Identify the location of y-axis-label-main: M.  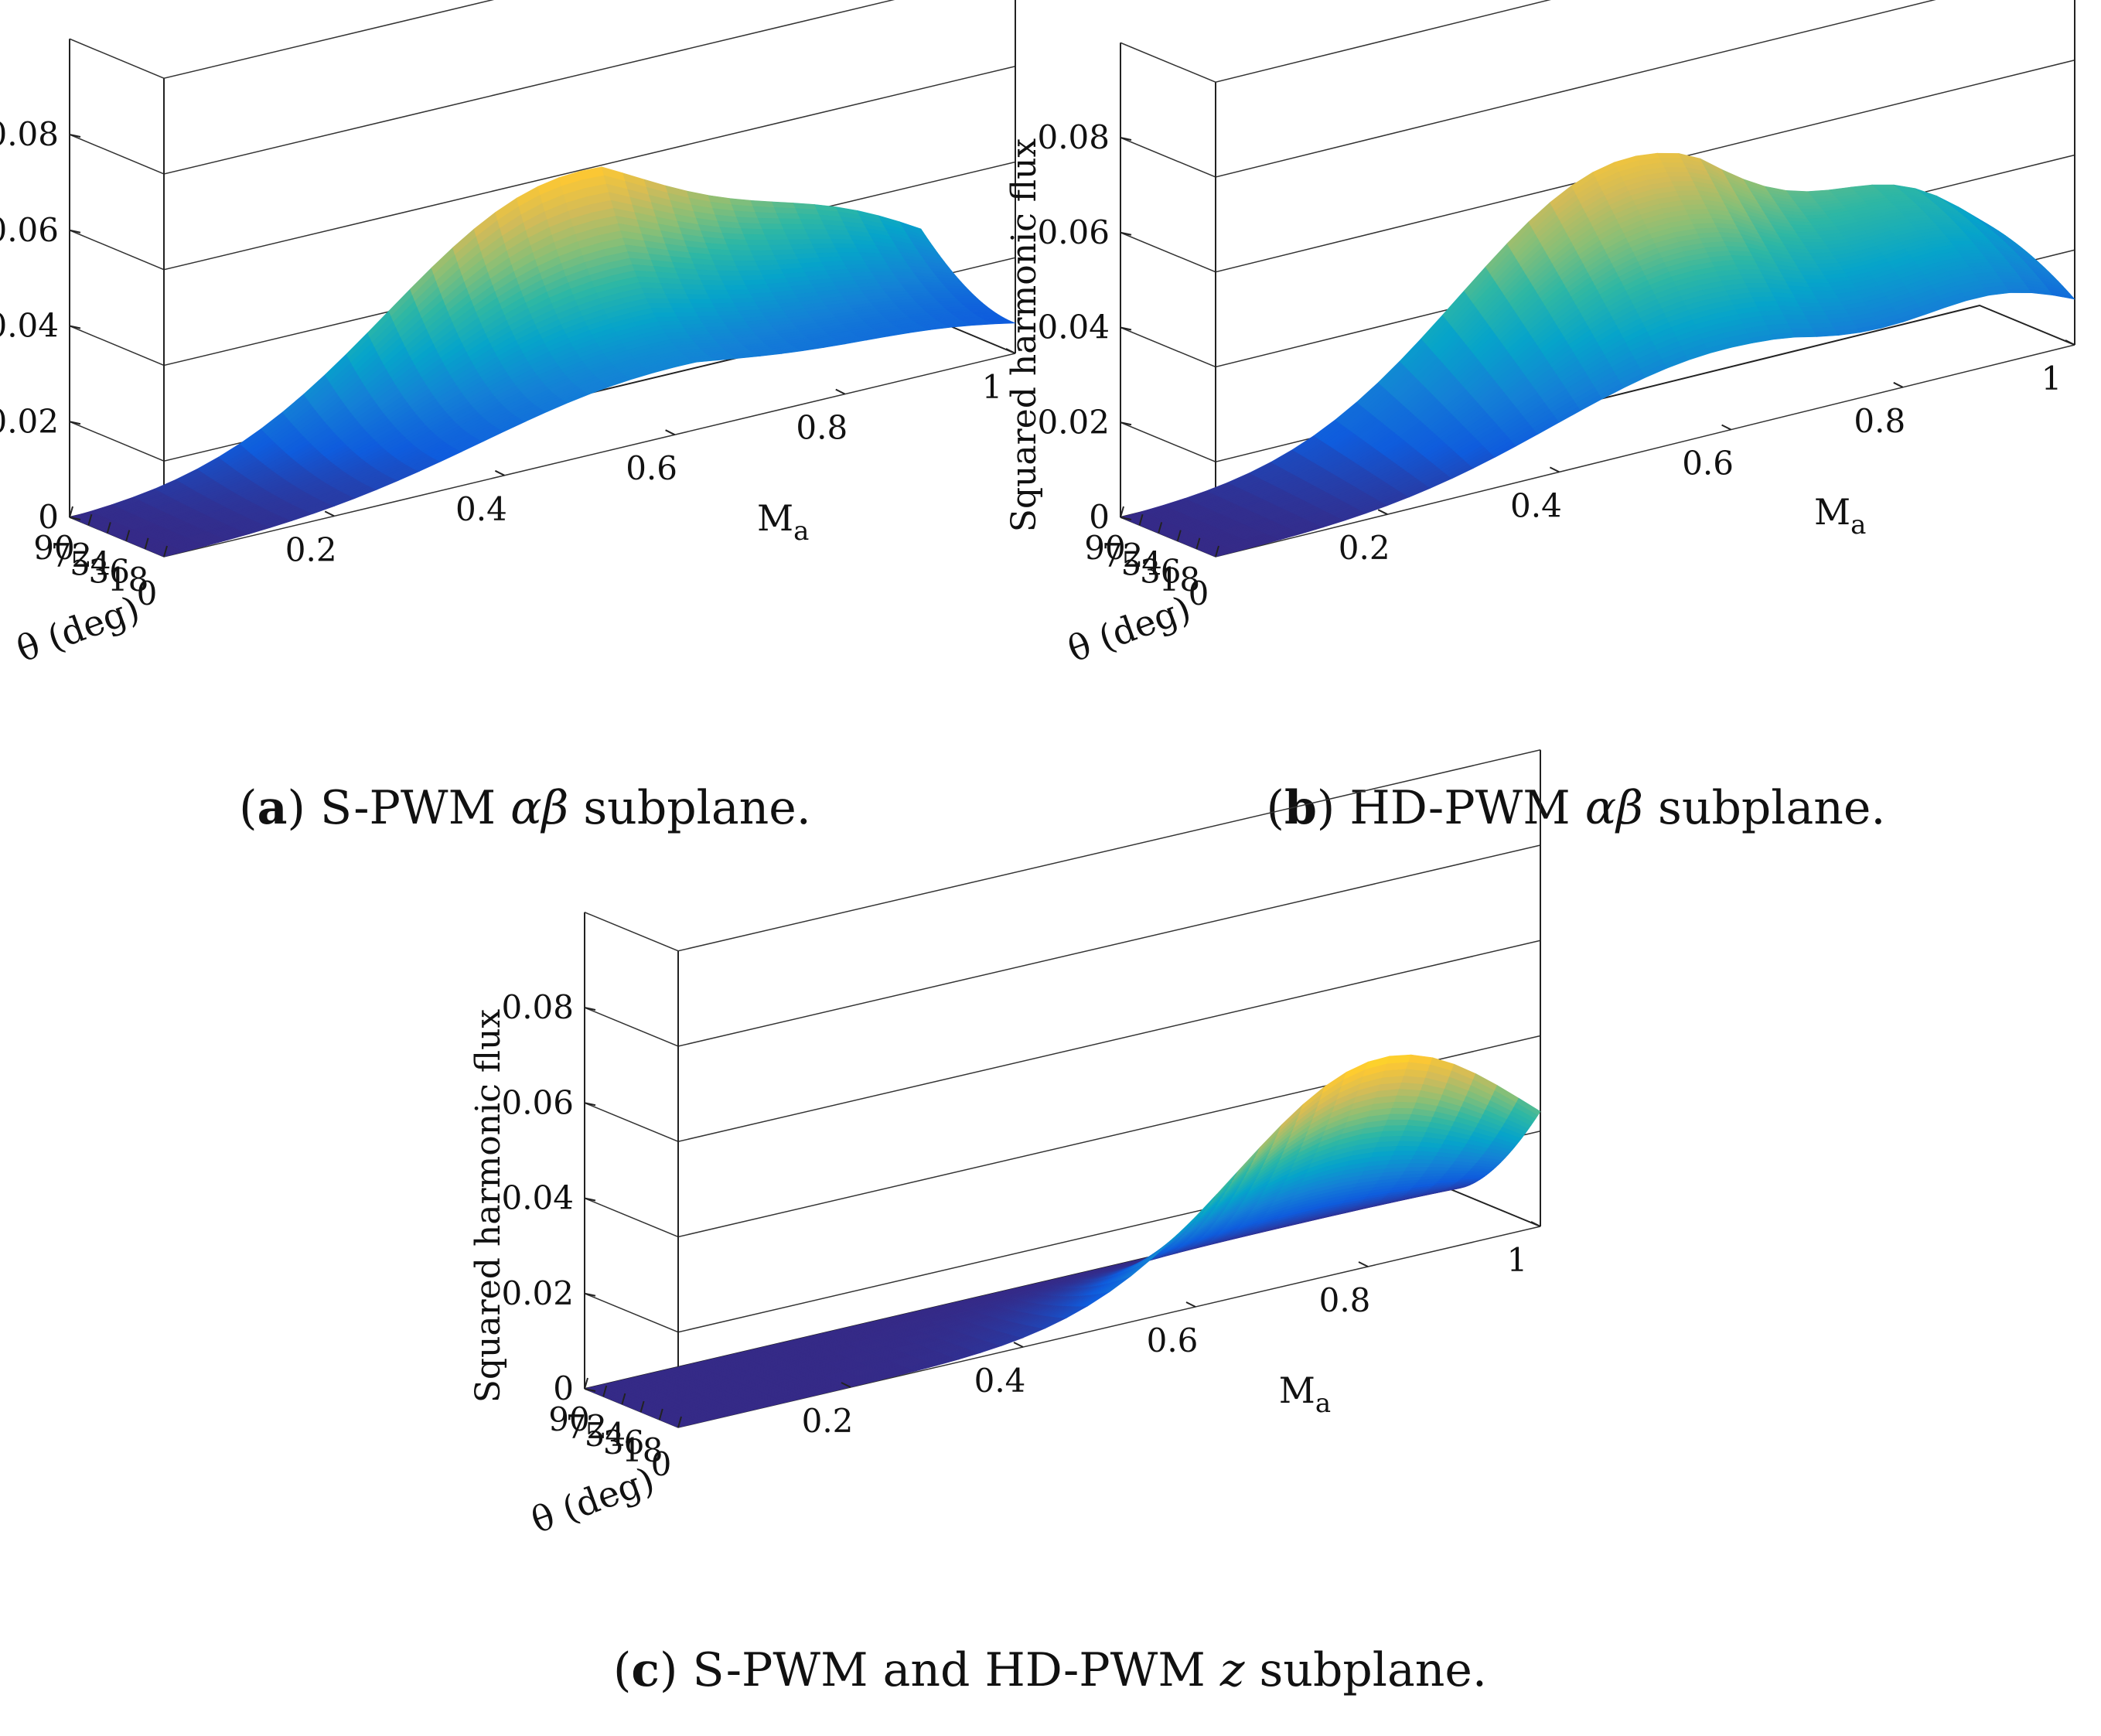
(1297, 1390).